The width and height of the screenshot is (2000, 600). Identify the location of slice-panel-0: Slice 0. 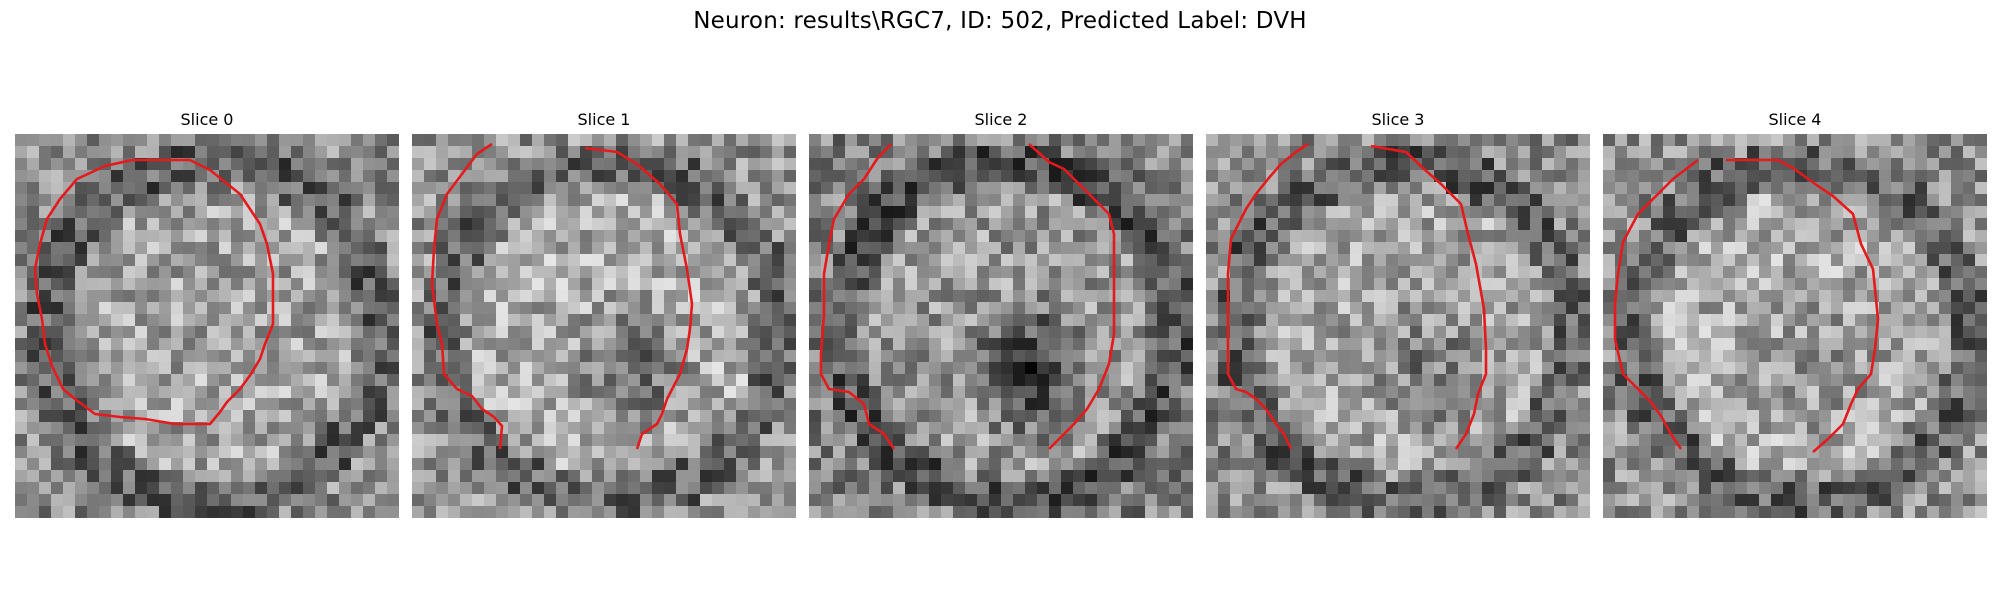
(207, 313).